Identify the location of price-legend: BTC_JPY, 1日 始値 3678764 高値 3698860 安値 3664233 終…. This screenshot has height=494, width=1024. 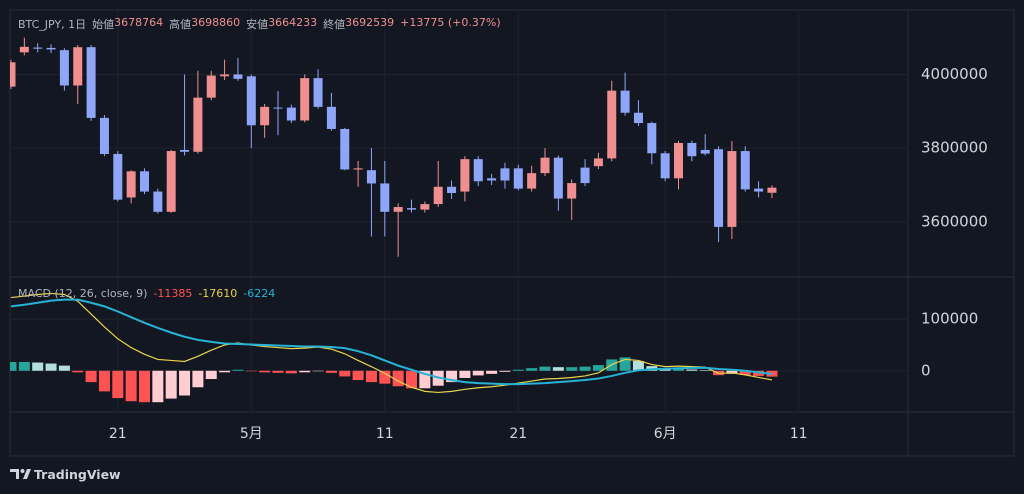
(259, 24).